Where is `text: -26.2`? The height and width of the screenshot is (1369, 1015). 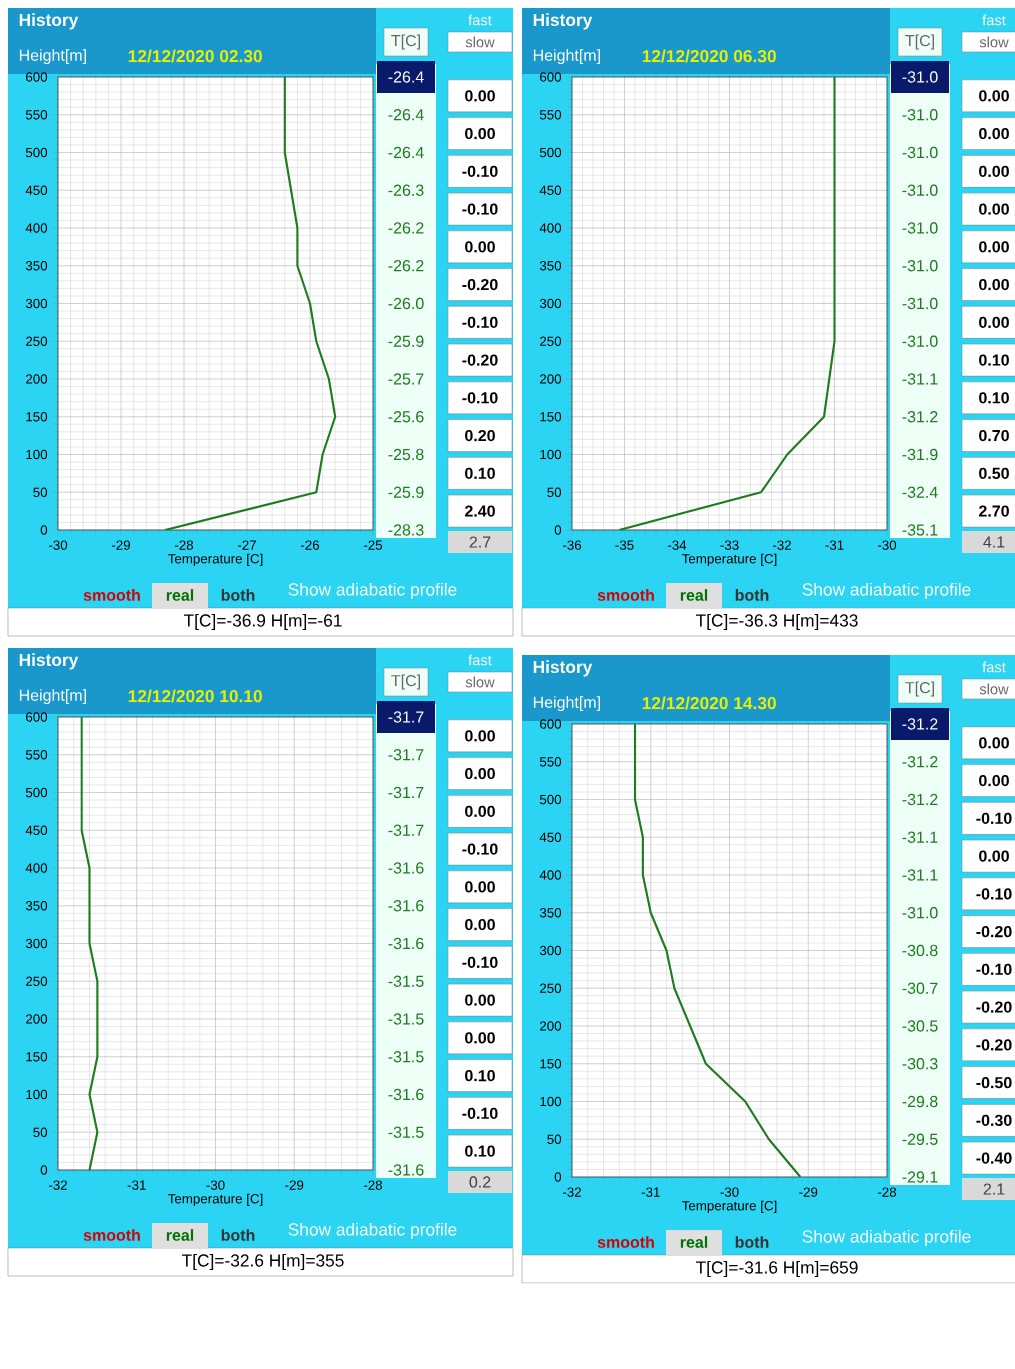
text: -26.2 is located at coordinates (406, 266).